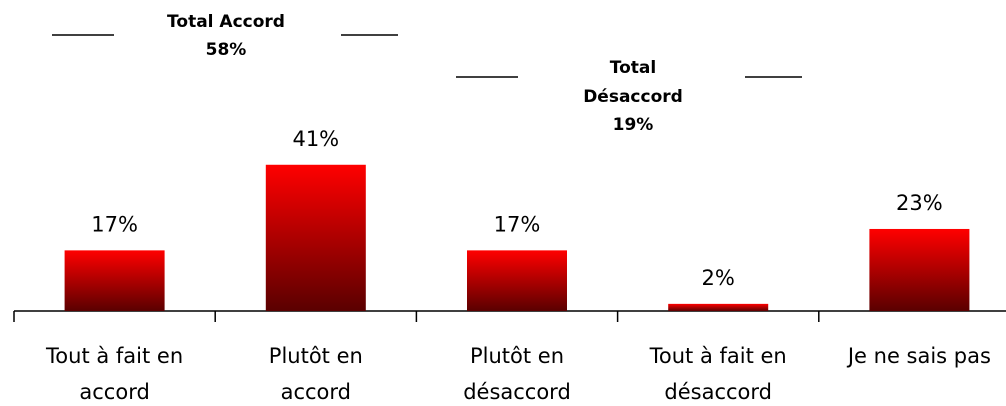  What do you see at coordinates (226, 22) in the screenshot?
I see `annotation-title: Total Accord` at bounding box center [226, 22].